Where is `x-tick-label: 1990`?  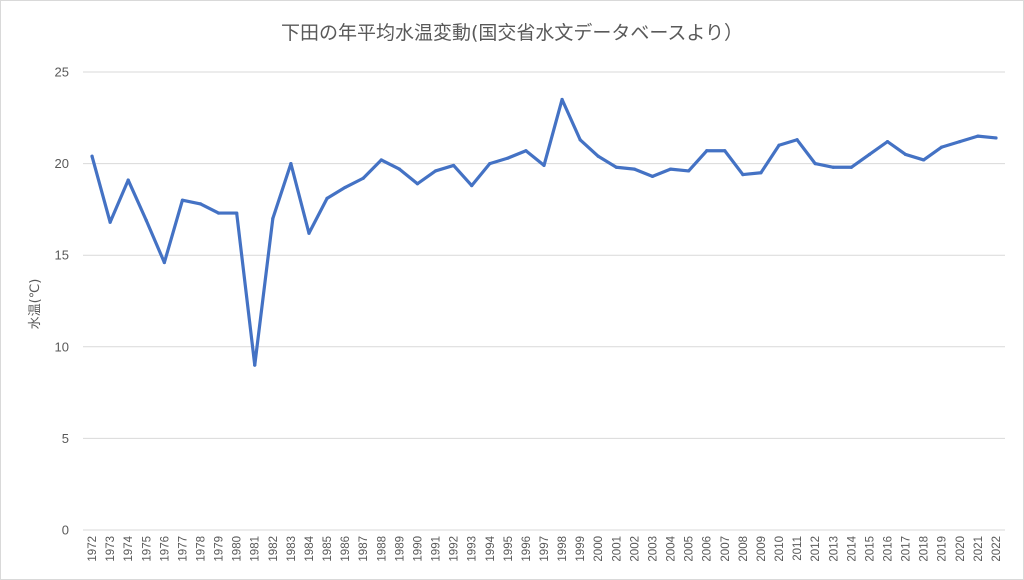 x-tick-label: 1990 is located at coordinates (418, 549).